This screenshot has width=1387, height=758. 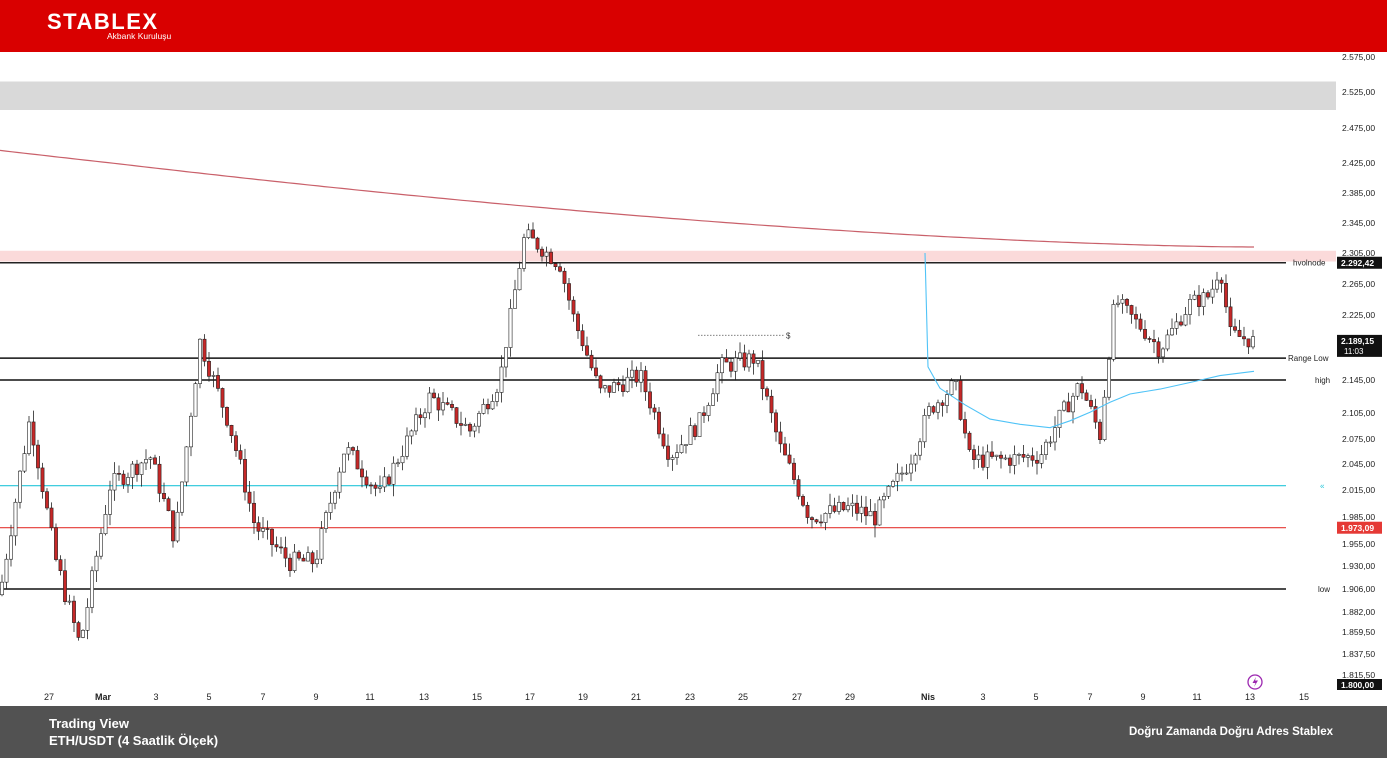 What do you see at coordinates (1230, 732) in the screenshot?
I see `footer-tagline: Doğru Zamanda Doğru Adres Stablex` at bounding box center [1230, 732].